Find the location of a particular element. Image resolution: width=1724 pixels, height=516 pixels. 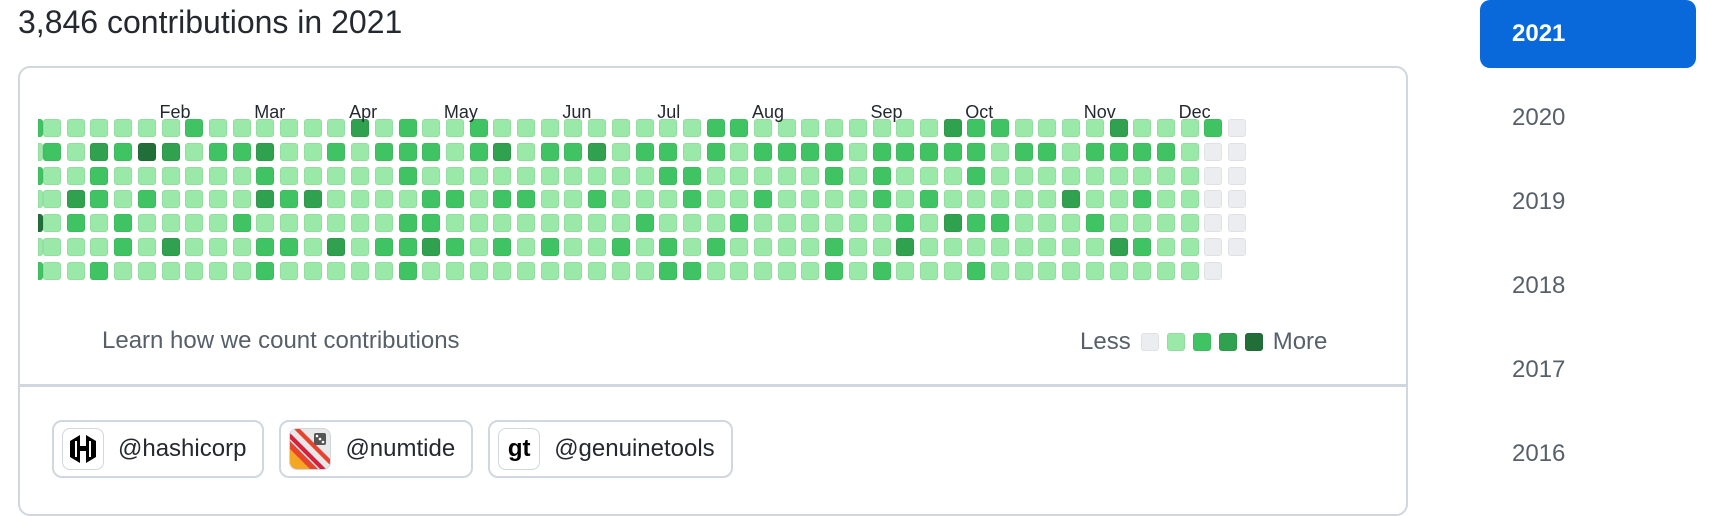

org-button-numtide: @numtide is located at coordinates (376, 449).